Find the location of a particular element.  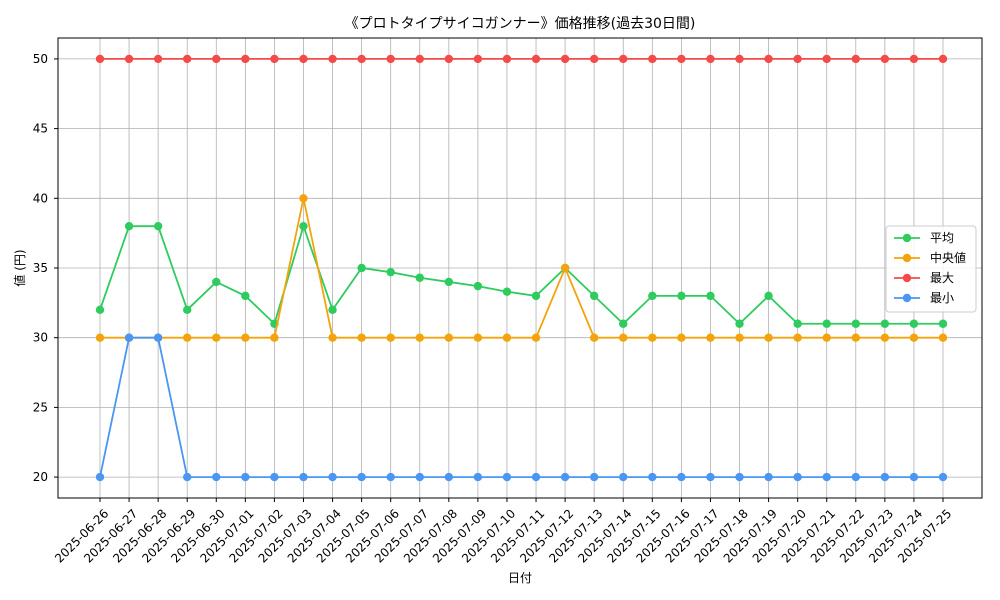

legend-label: 最小 is located at coordinates (942, 298).